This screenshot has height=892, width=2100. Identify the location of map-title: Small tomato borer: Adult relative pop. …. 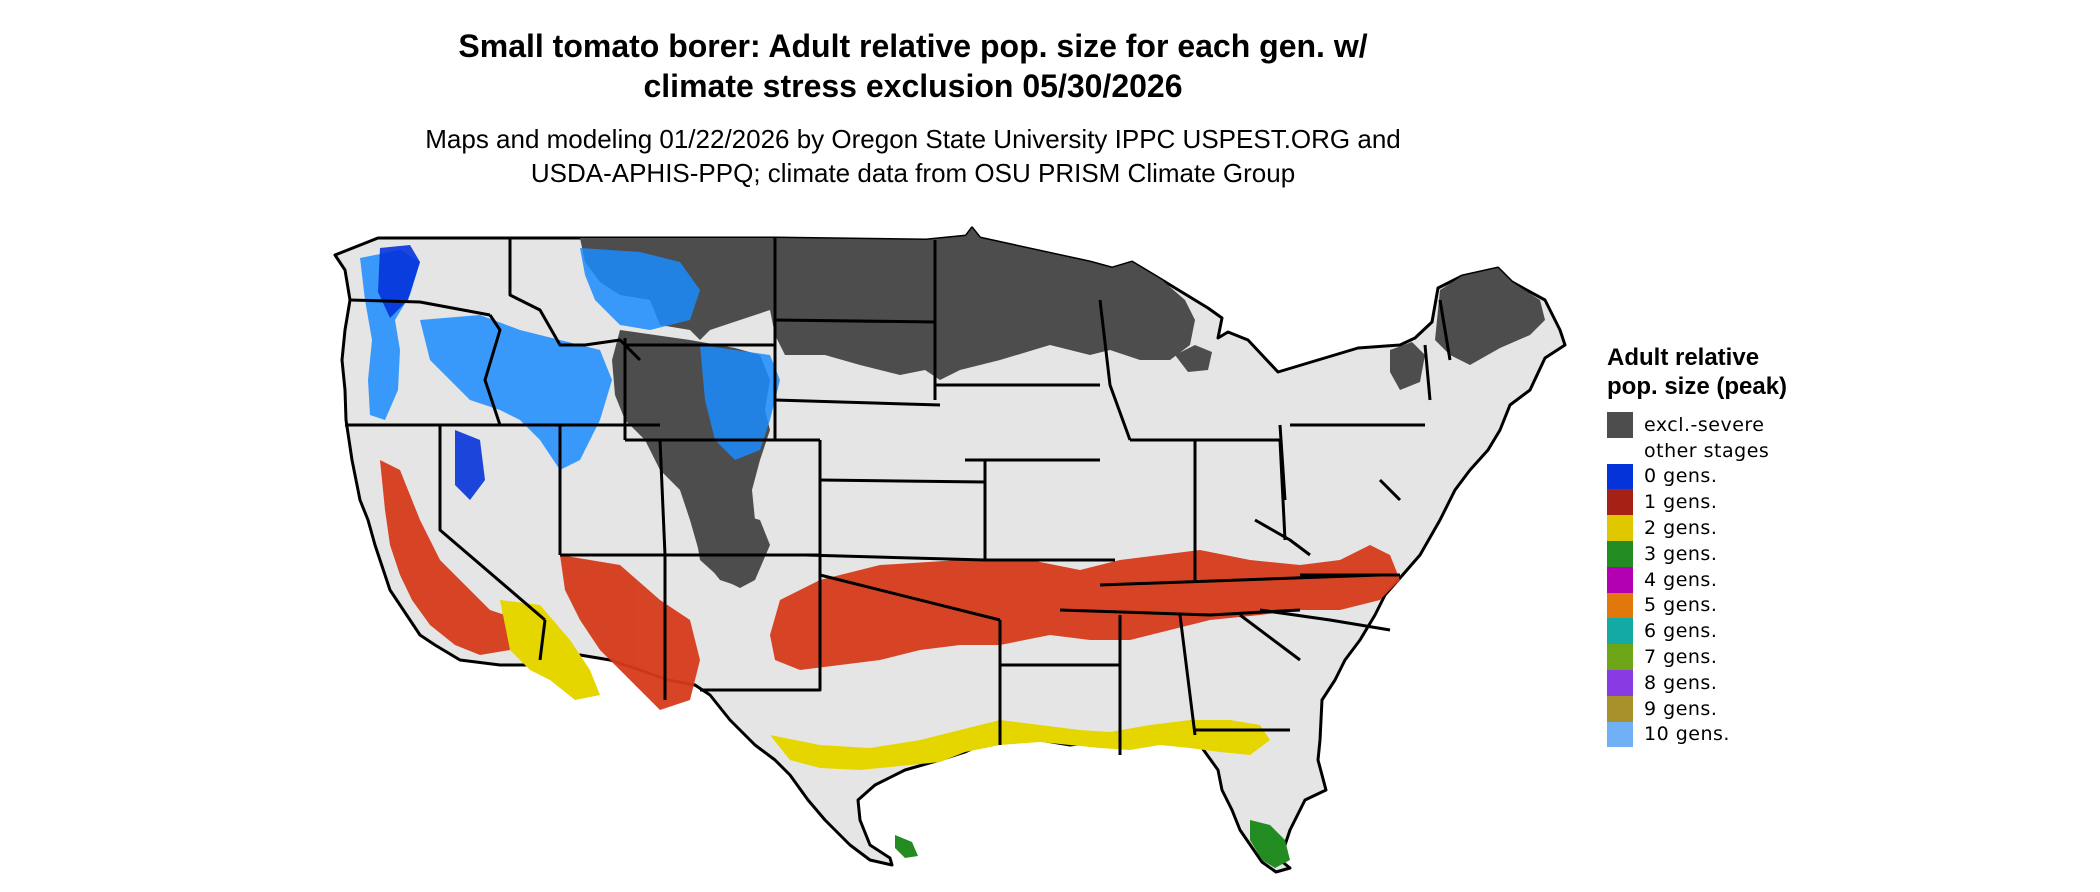
(913, 66).